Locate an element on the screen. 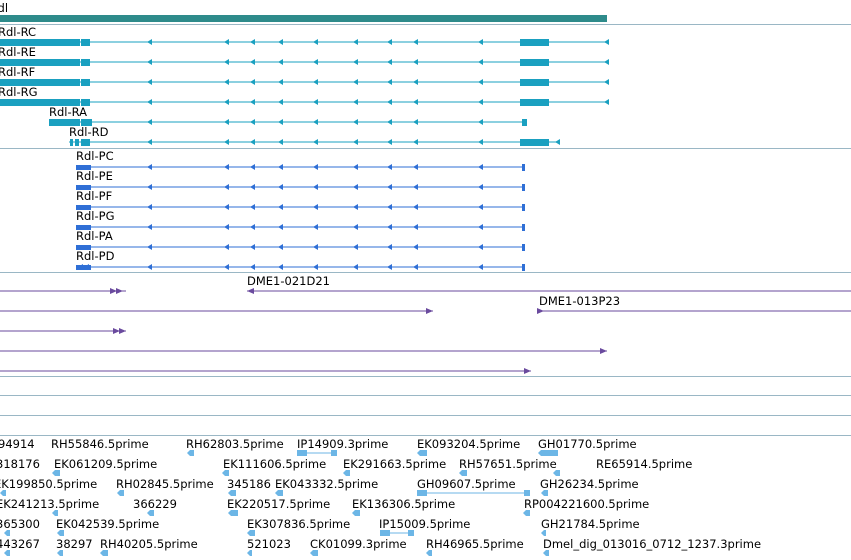  polypeptide-end is located at coordinates (523, 227).